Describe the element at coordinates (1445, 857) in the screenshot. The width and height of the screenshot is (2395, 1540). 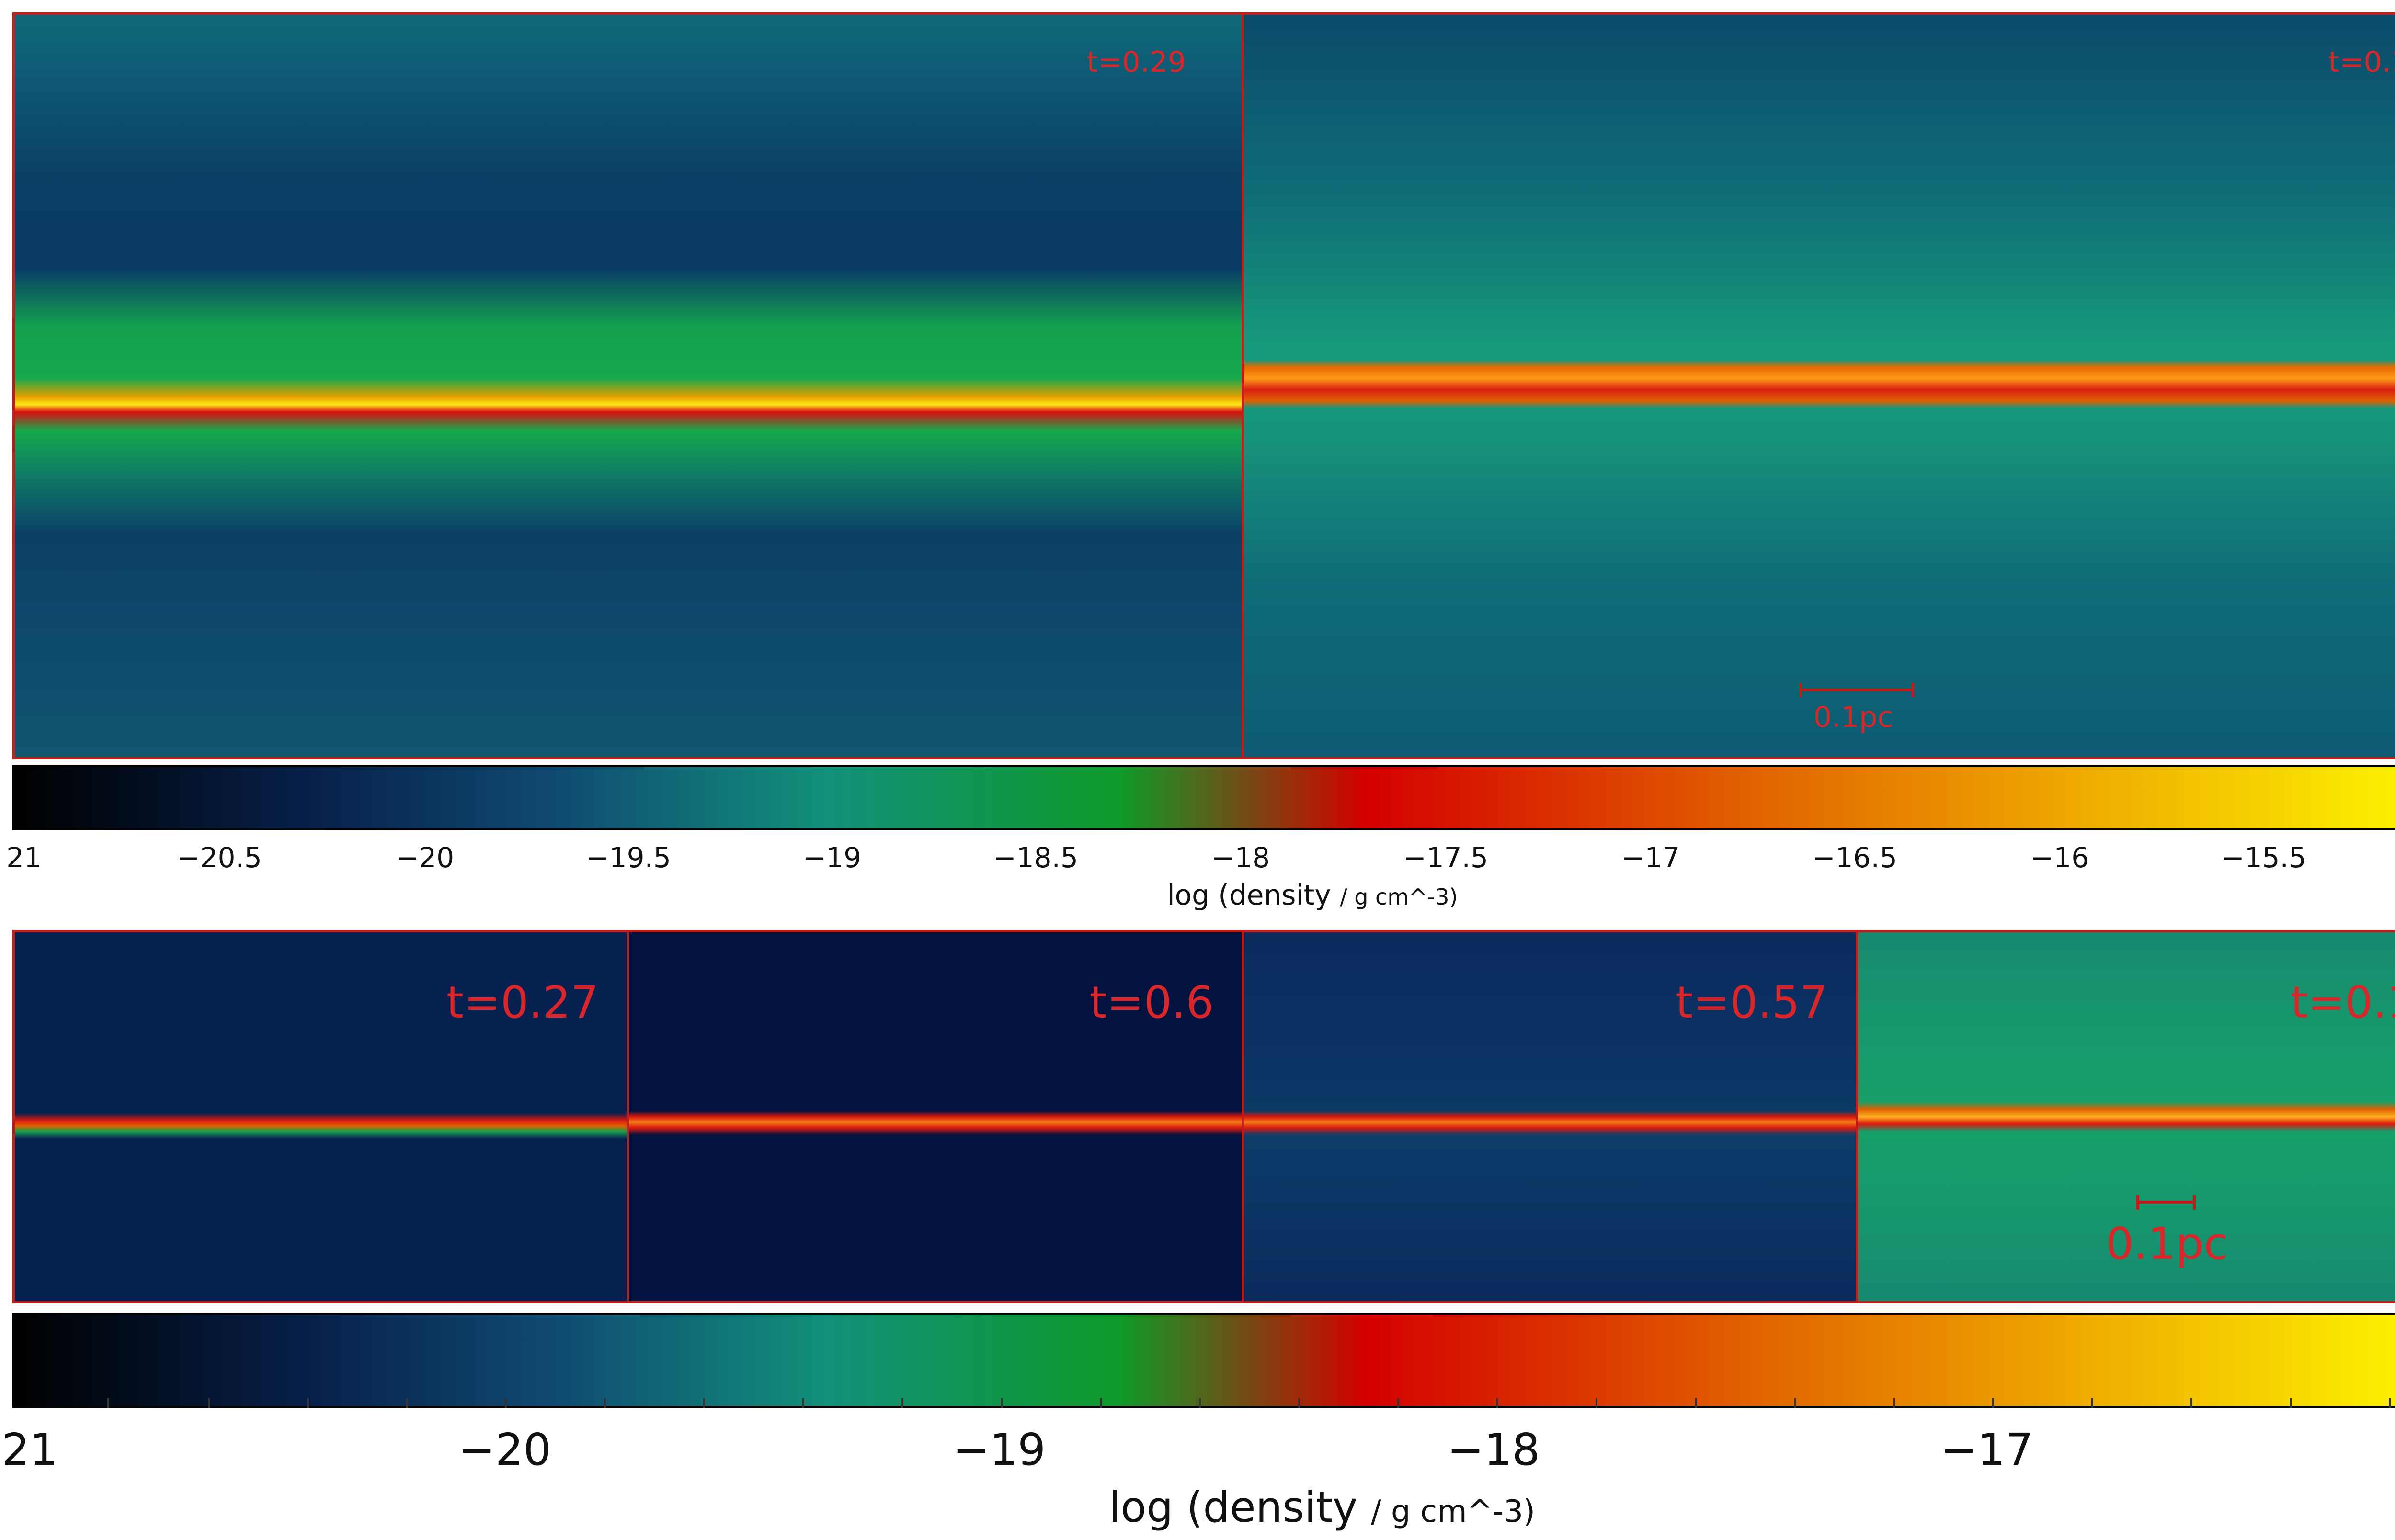
I see `tick-label: −17.5` at that location.